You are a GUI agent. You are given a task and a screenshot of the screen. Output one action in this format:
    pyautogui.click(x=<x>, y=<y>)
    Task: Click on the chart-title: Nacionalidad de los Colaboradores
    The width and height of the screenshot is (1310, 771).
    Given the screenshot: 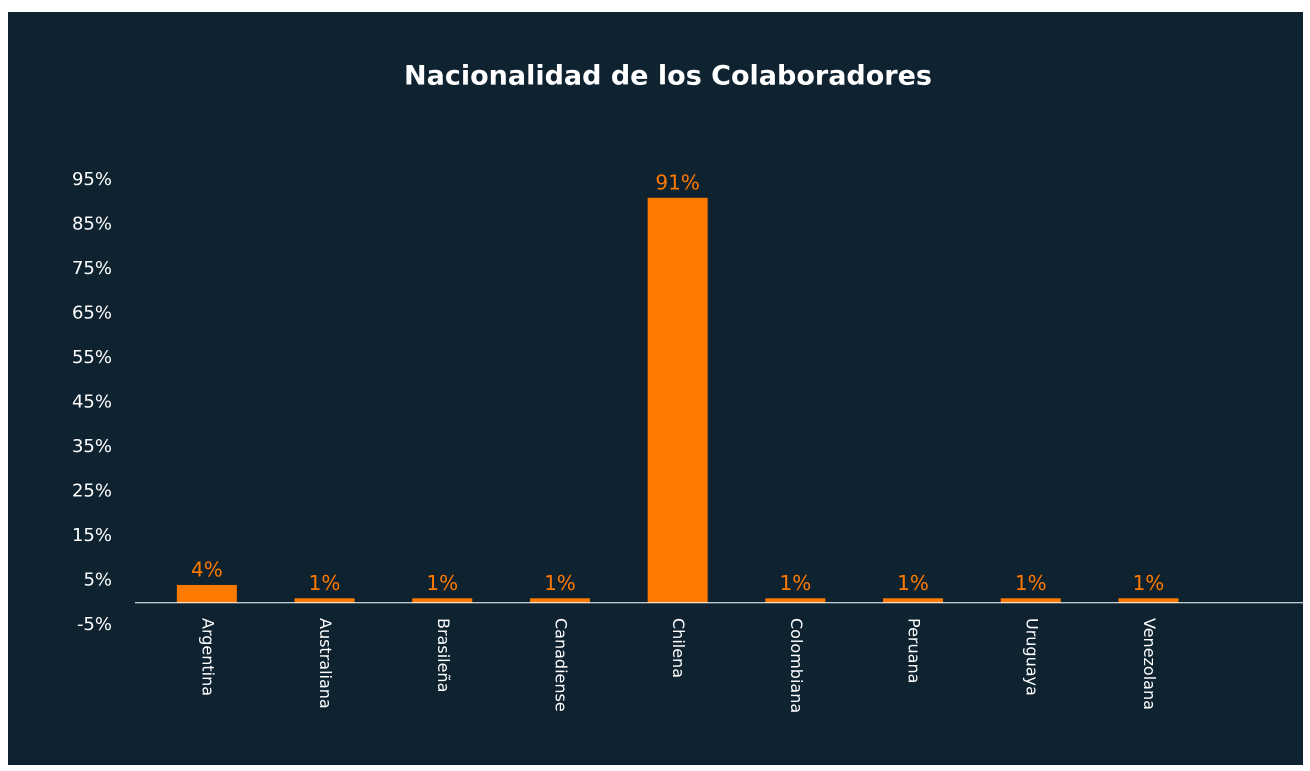 What is the action you would take?
    pyautogui.click(x=668, y=76)
    